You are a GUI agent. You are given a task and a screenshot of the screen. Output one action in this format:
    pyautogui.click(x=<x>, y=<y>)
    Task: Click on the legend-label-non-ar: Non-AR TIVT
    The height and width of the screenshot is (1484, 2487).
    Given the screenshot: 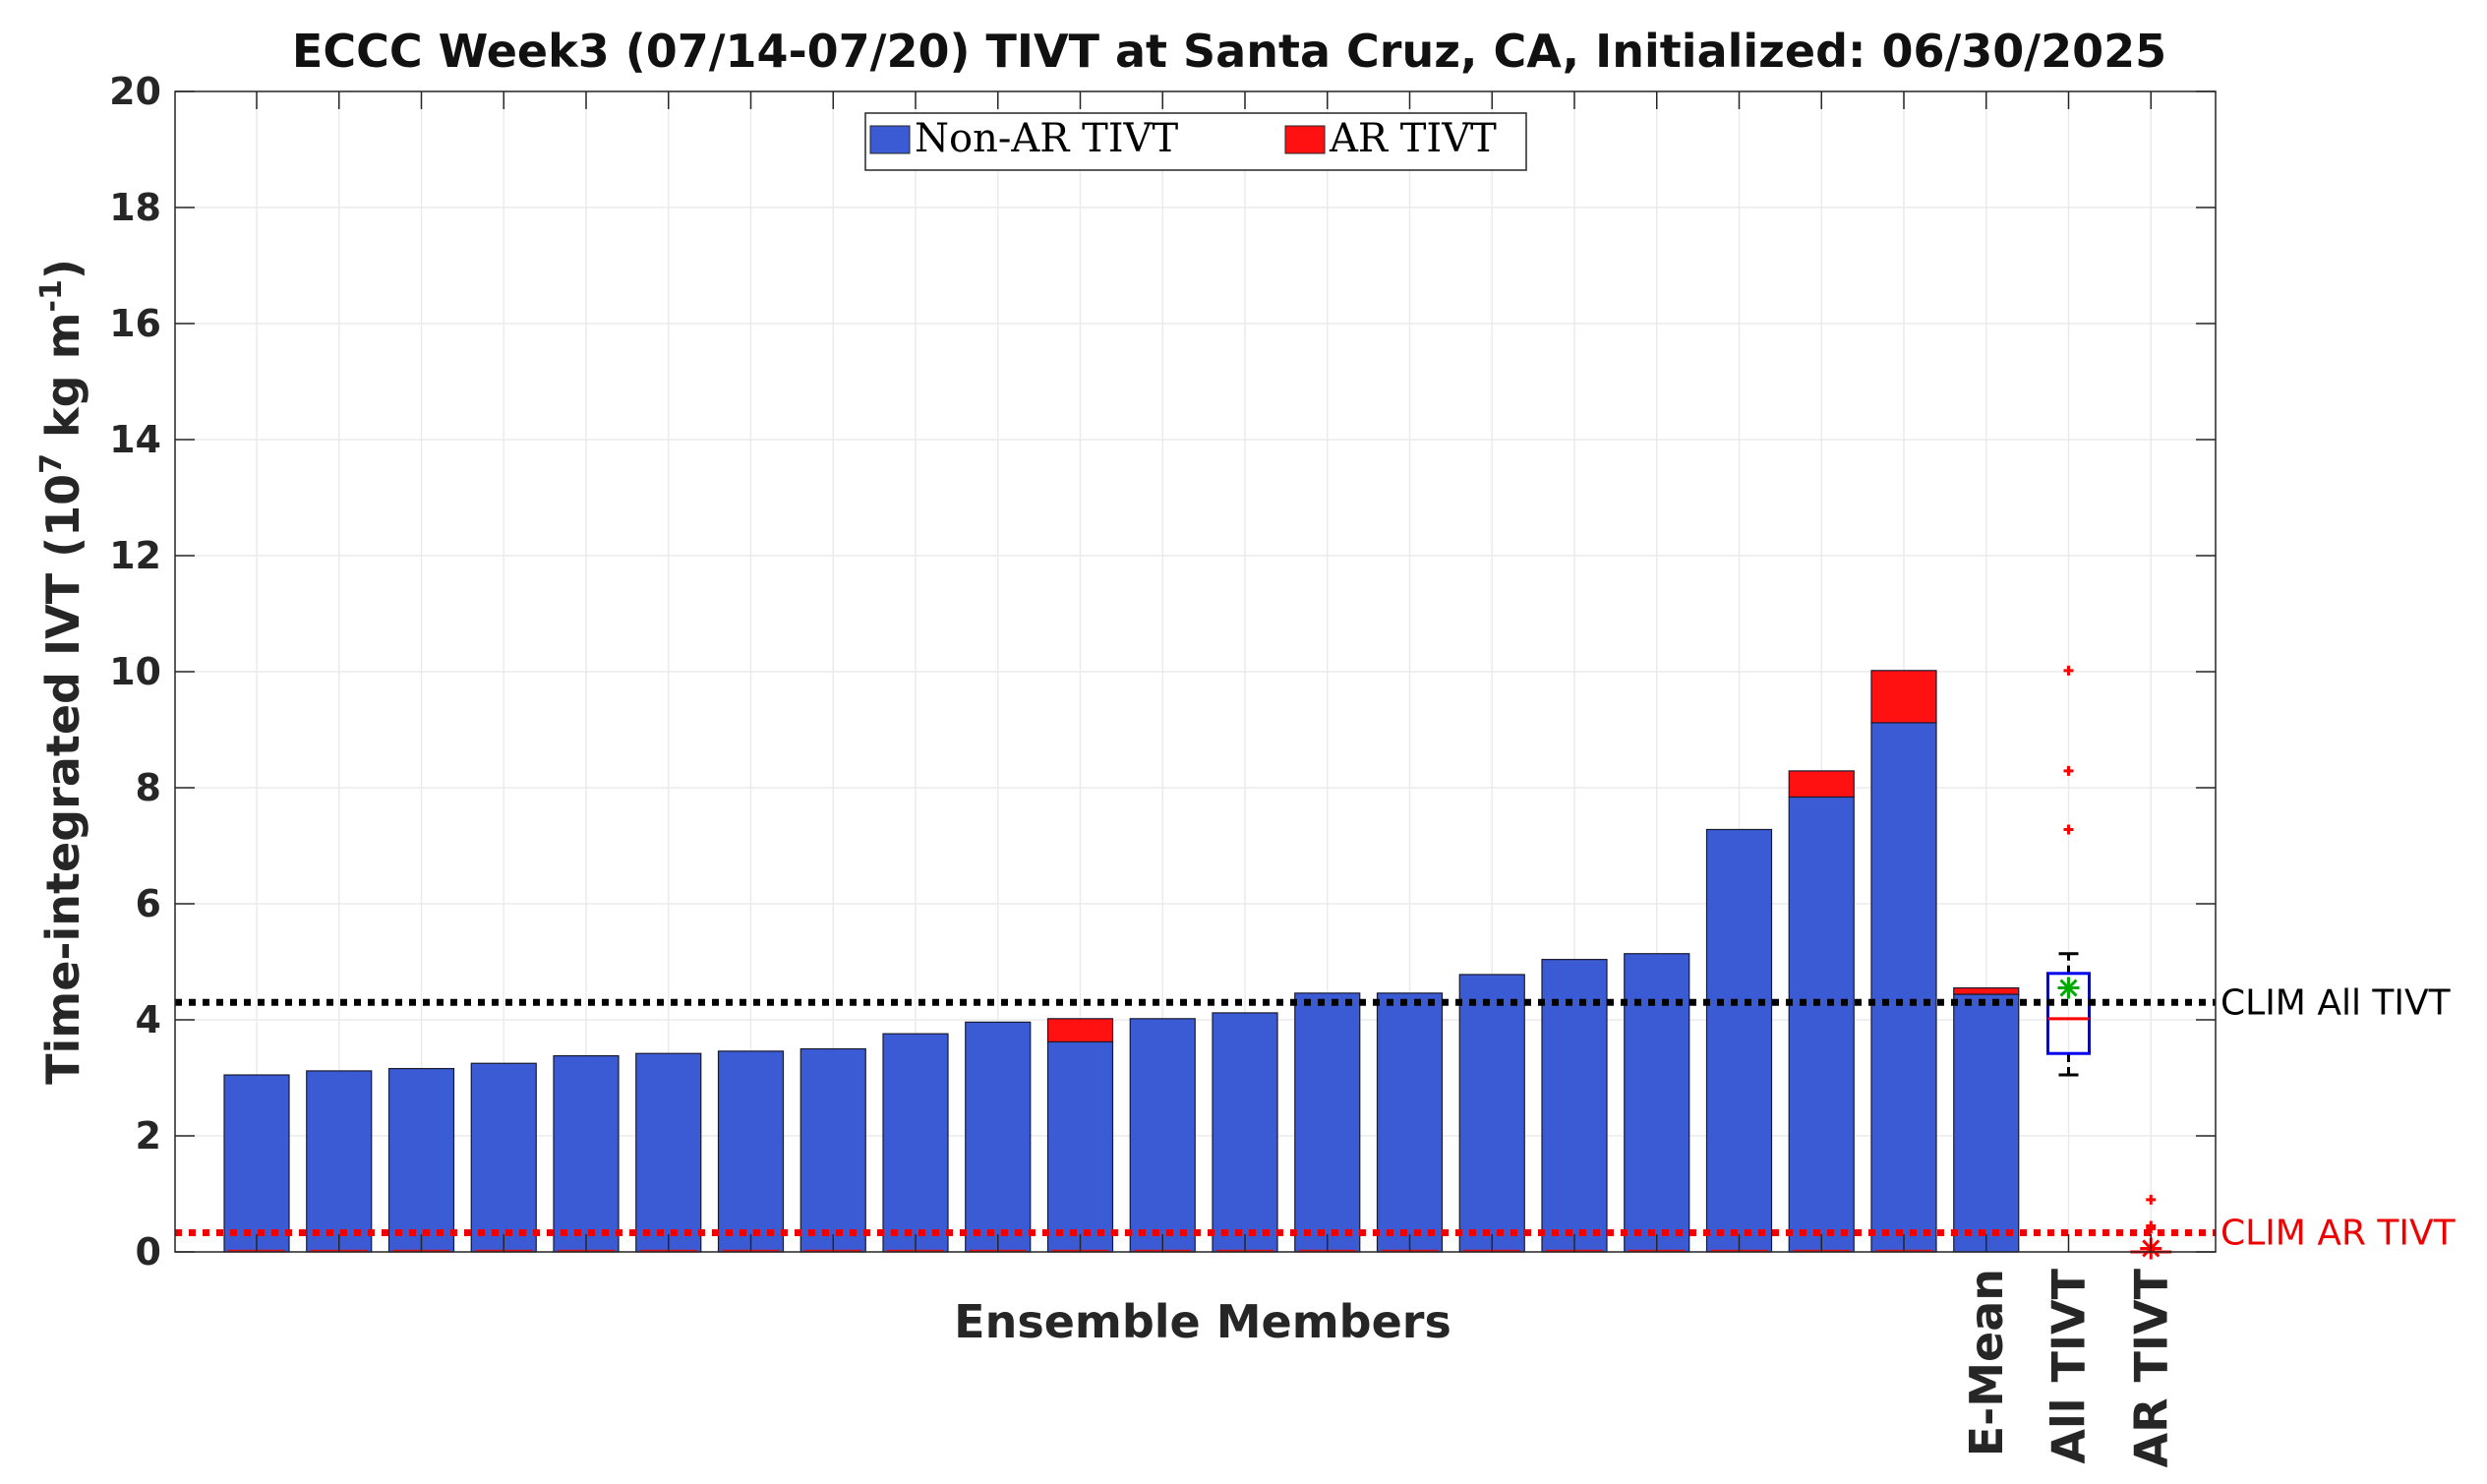 What is the action you would take?
    pyautogui.click(x=1046, y=138)
    